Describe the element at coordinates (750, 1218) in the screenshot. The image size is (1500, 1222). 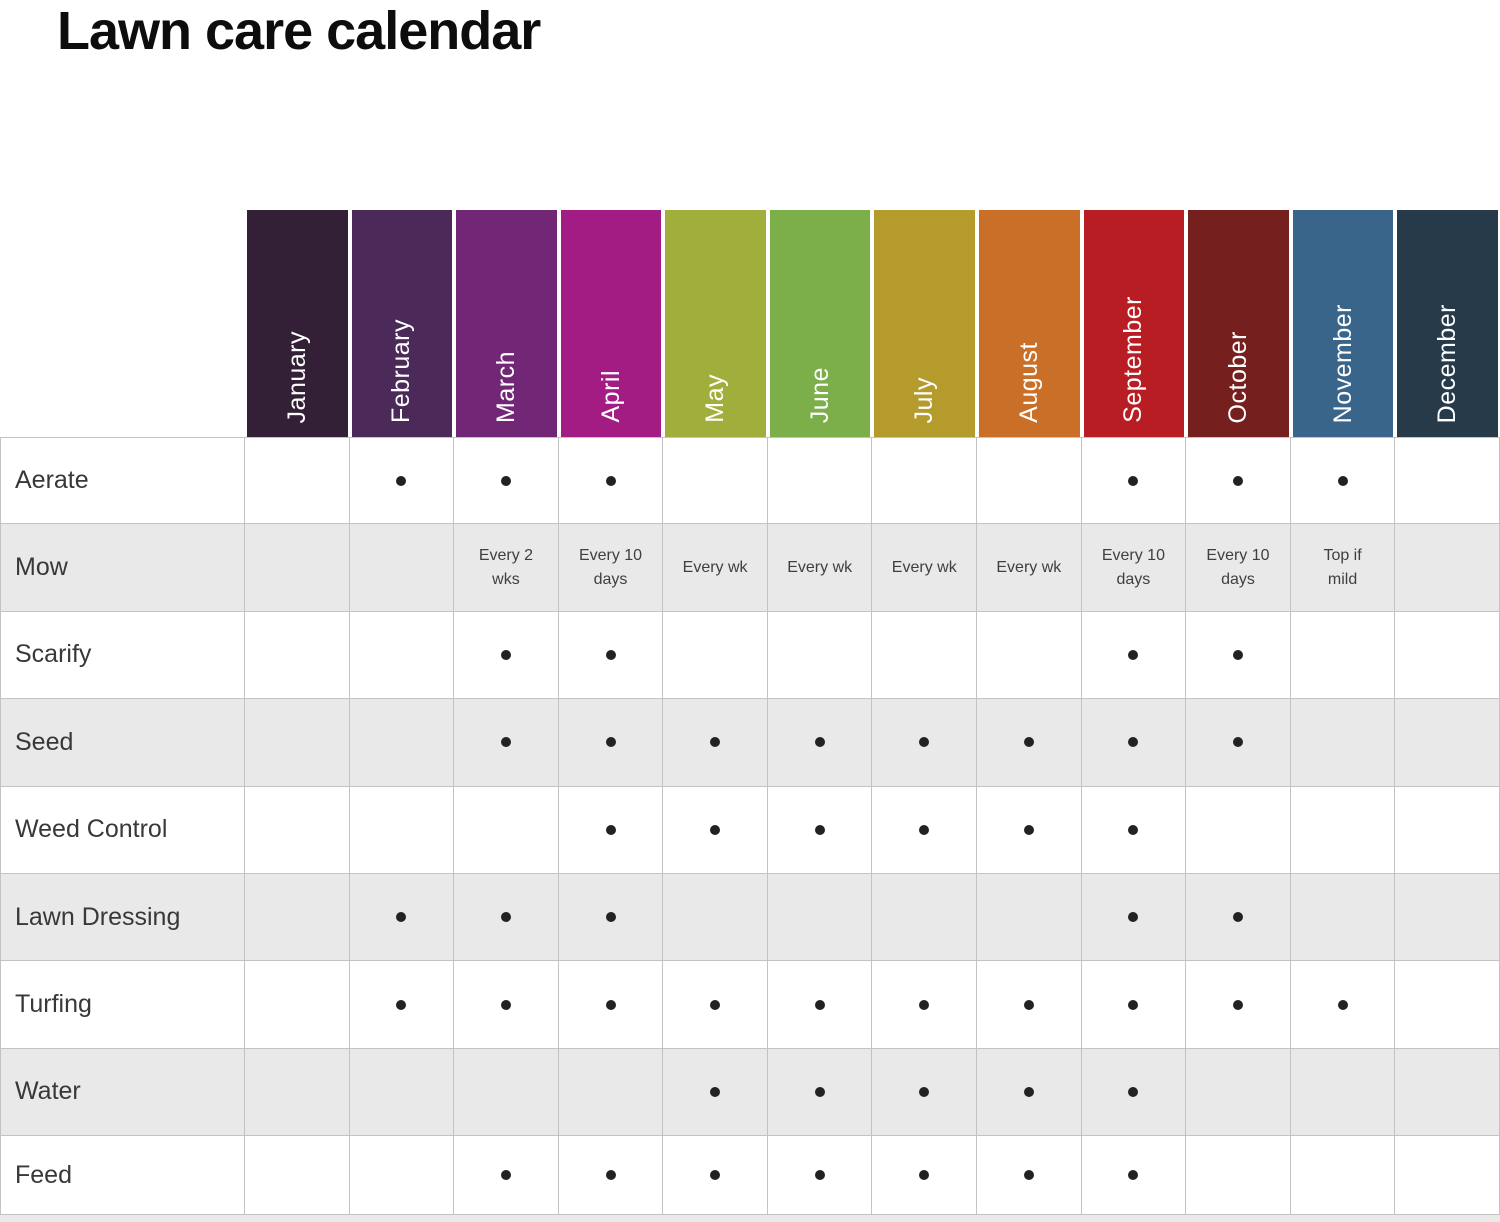
I see `cropped-row-sliver` at that location.